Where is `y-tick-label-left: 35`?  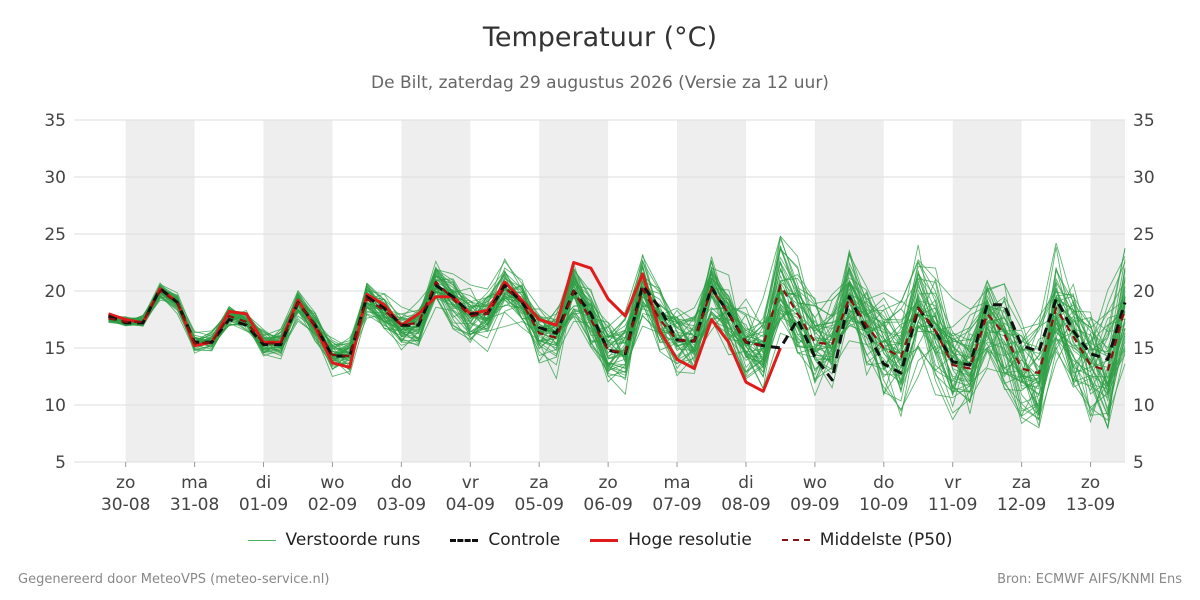 y-tick-label-left: 35 is located at coordinates (55, 121).